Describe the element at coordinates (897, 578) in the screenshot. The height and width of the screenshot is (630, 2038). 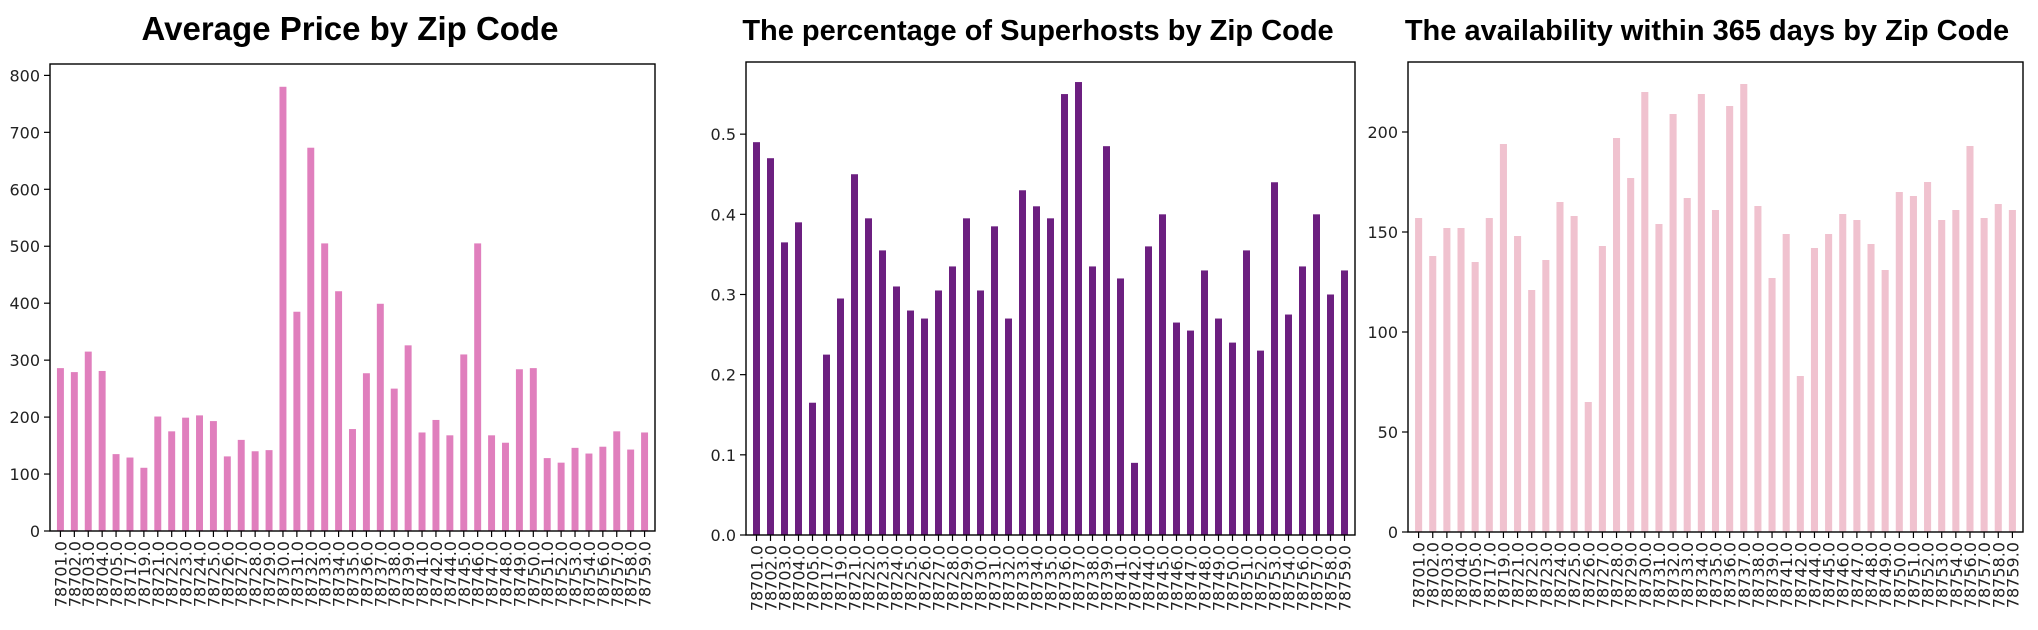
I see `x-tick-label: 78724.0` at that location.